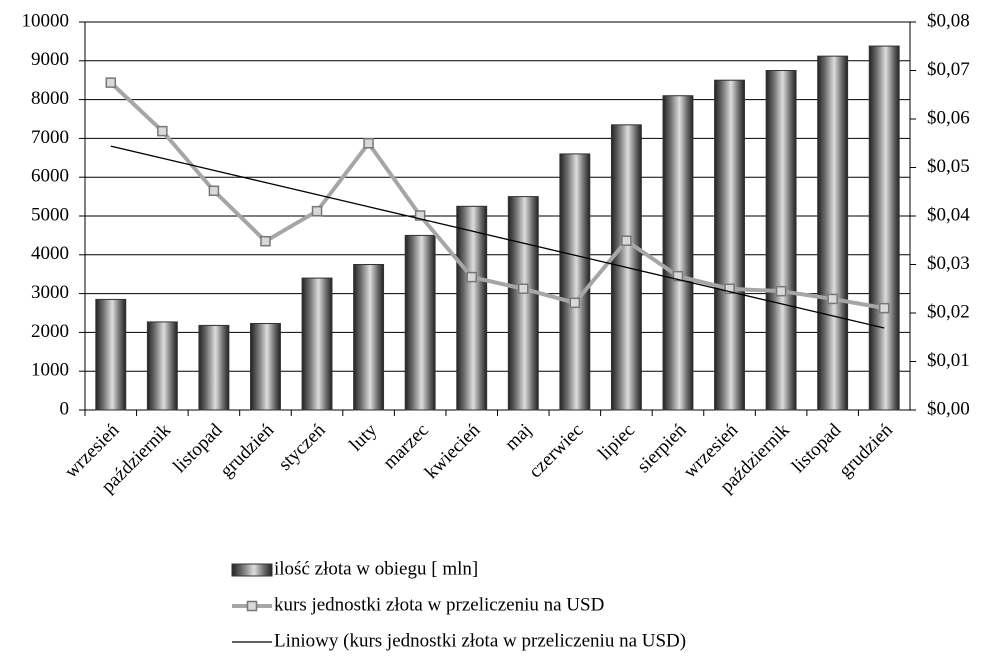 The image size is (988, 656). I want to click on x-tick-label: luty, so click(363, 437).